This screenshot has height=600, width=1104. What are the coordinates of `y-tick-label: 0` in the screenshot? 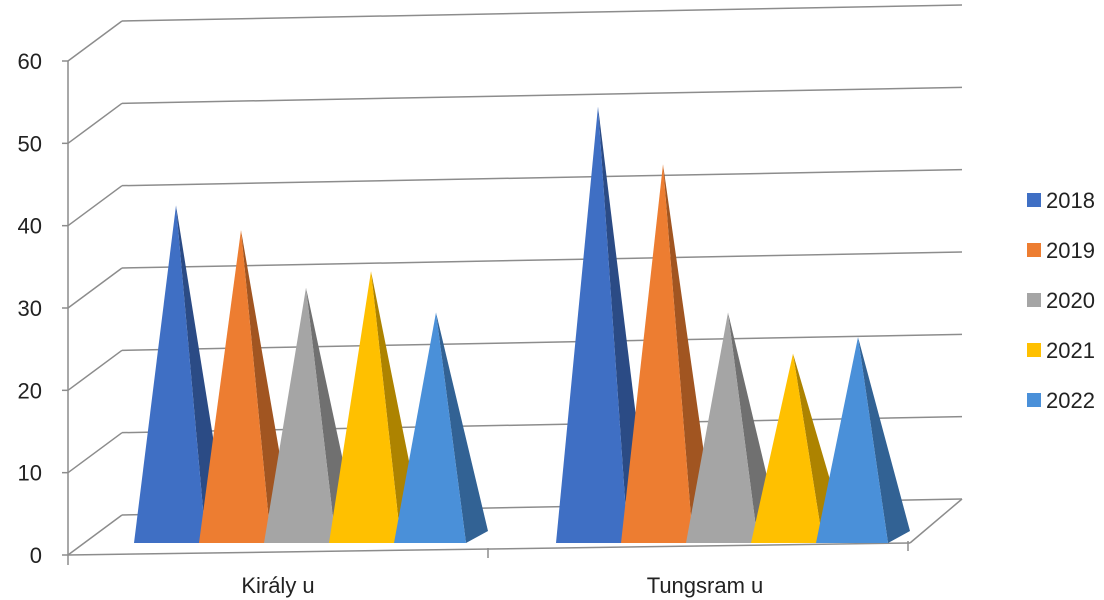 It's located at (36, 555).